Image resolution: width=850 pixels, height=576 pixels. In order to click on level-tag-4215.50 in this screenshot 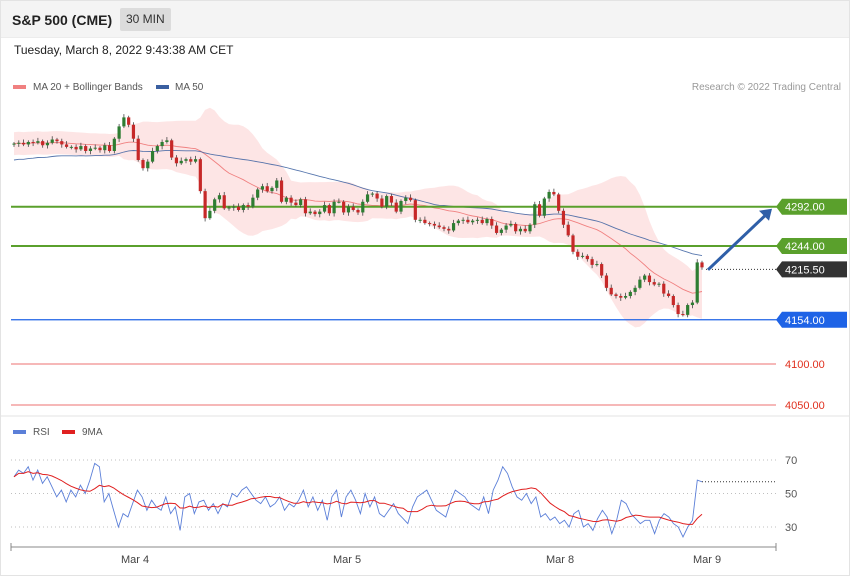, I will do `click(811, 269)`.